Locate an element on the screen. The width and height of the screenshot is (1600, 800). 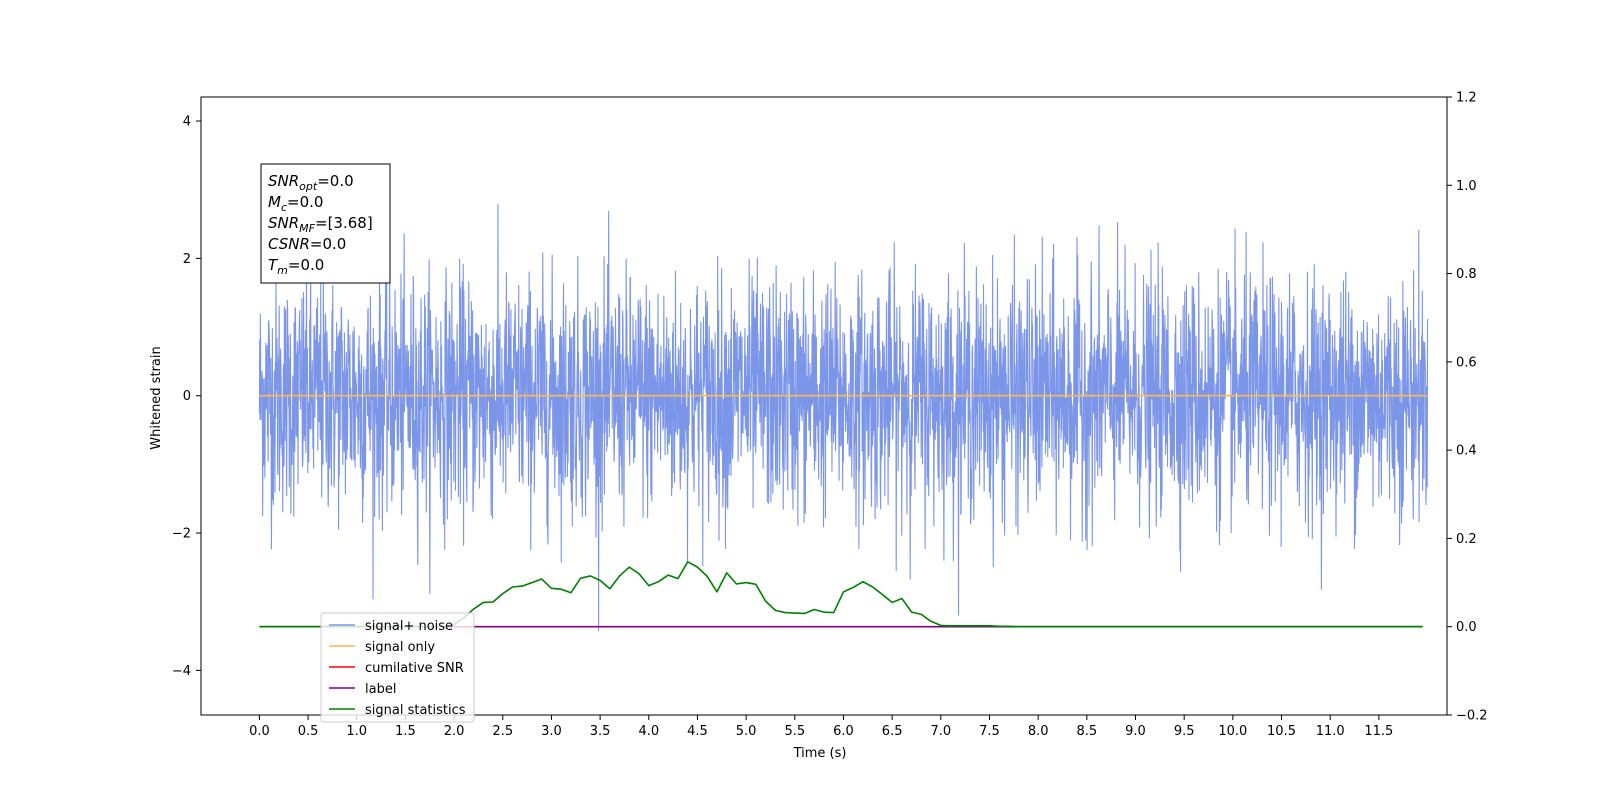
y-tick-label: 2 is located at coordinates (187, 259).